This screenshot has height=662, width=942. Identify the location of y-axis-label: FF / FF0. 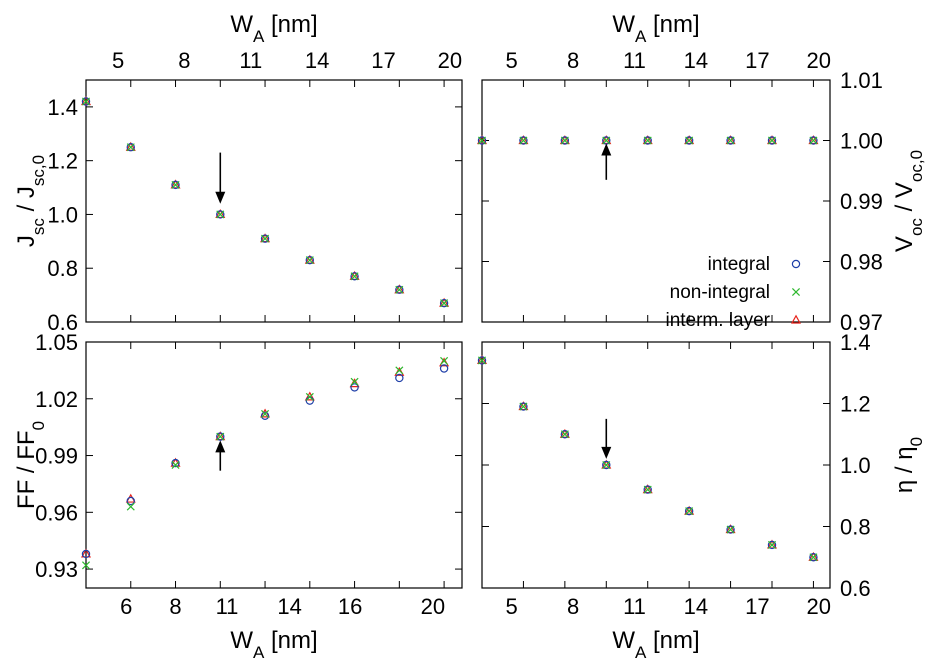
(30, 465).